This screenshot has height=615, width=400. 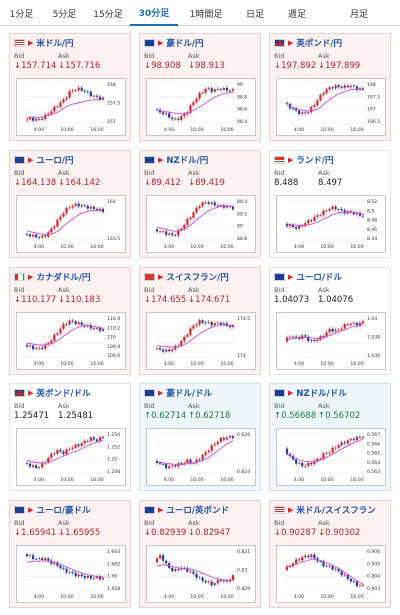 What do you see at coordinates (63, 278) in the screenshot?
I see `pair-name-link: カナダドル/円` at bounding box center [63, 278].